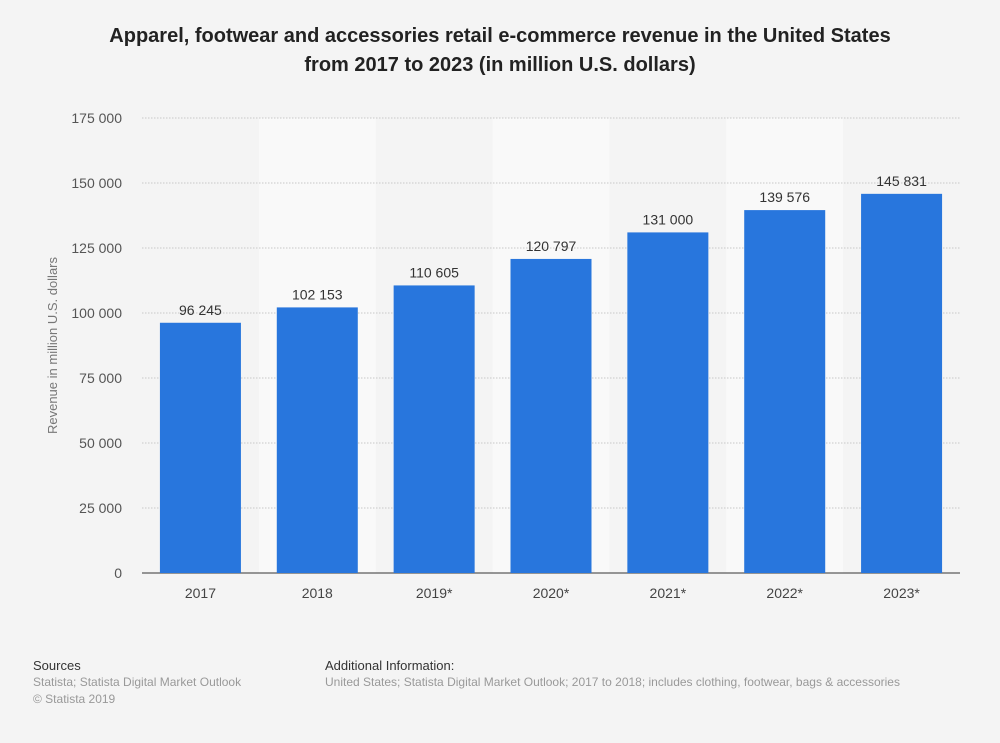 The width and height of the screenshot is (1000, 743). What do you see at coordinates (901, 181) in the screenshot?
I see `data-label: 145 831` at bounding box center [901, 181].